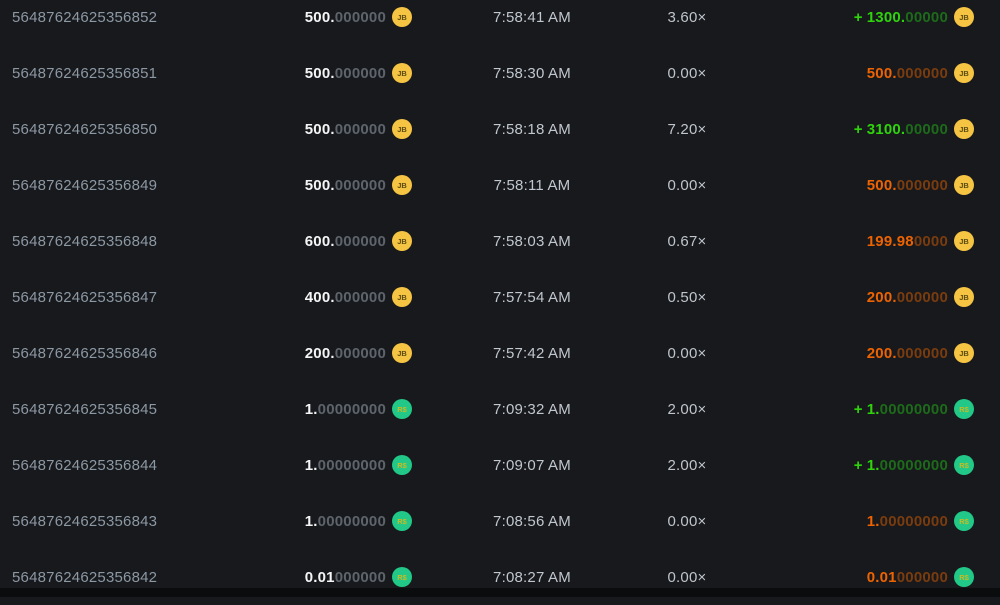 This screenshot has width=1000, height=605. What do you see at coordinates (127, 73) in the screenshot?
I see `bet-id: 56487624625356851` at bounding box center [127, 73].